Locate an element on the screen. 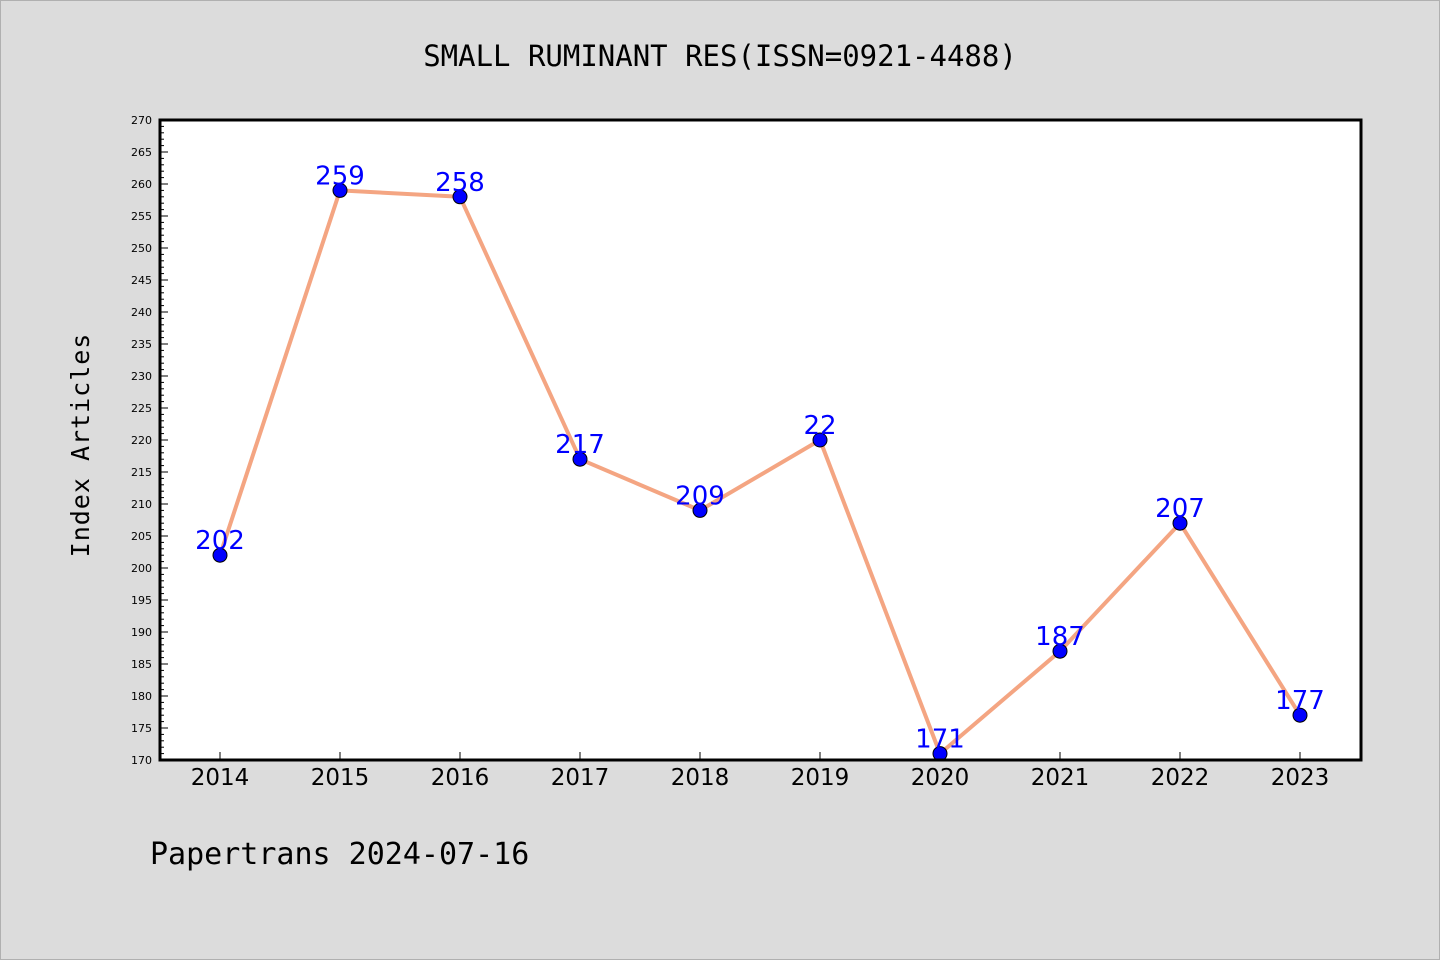 The width and height of the screenshot is (1440, 960). data-label: 171 is located at coordinates (940, 740).